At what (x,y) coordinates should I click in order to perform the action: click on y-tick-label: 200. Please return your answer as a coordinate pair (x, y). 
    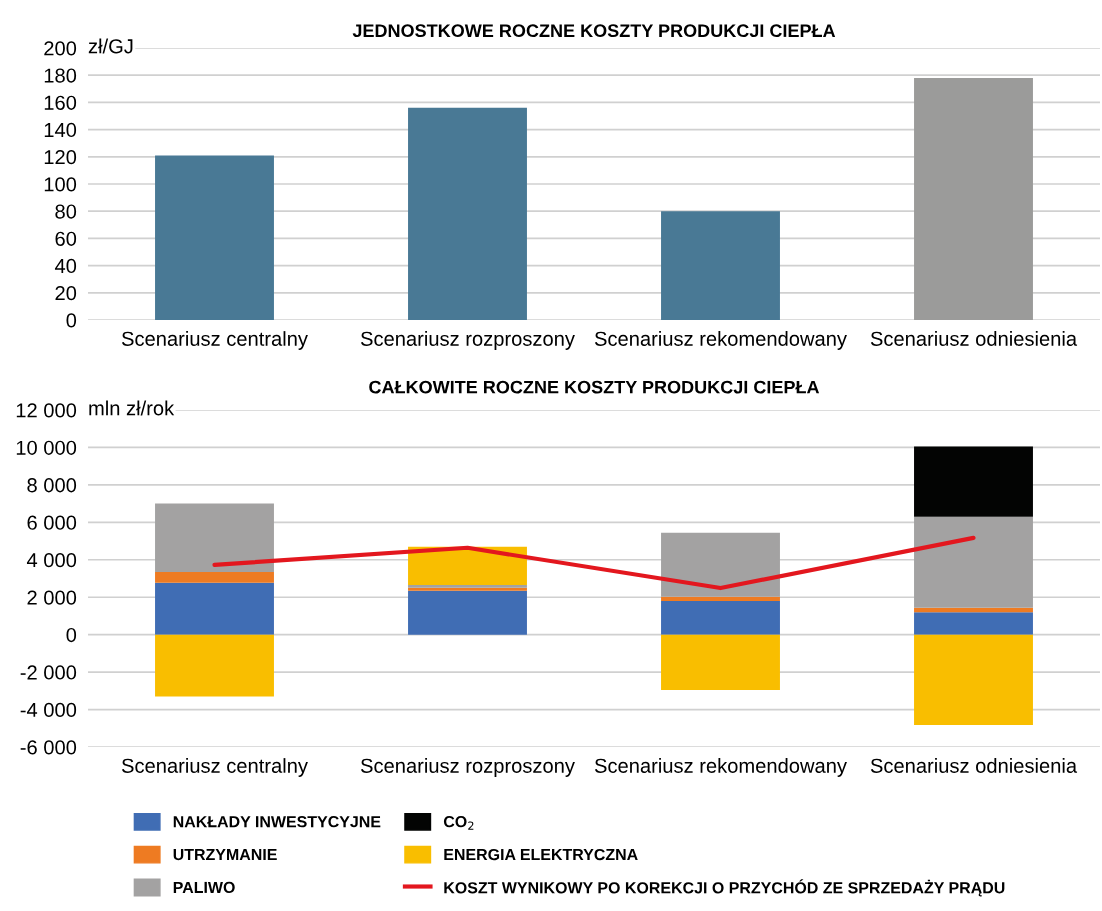
    Looking at the image, I should click on (60, 48).